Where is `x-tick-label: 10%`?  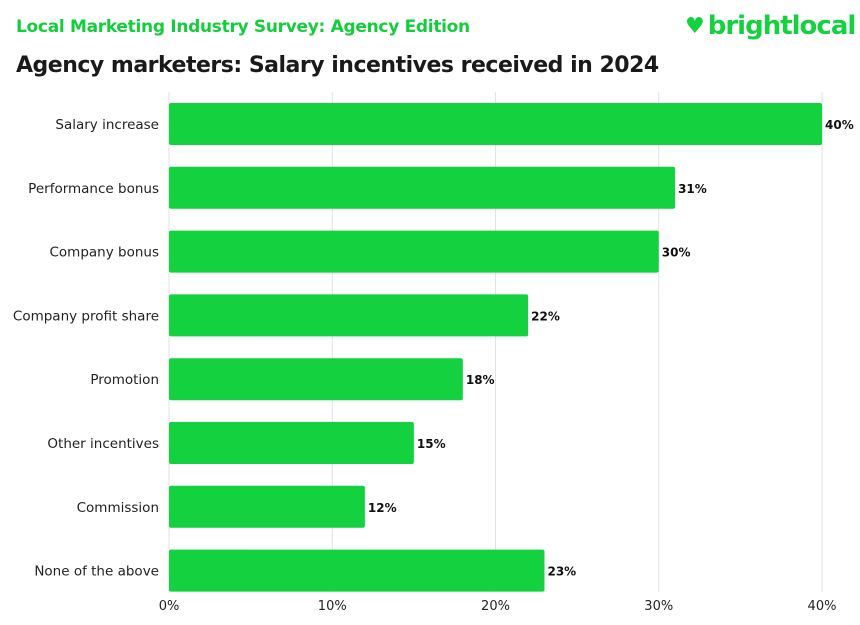
x-tick-label: 10% is located at coordinates (332, 606).